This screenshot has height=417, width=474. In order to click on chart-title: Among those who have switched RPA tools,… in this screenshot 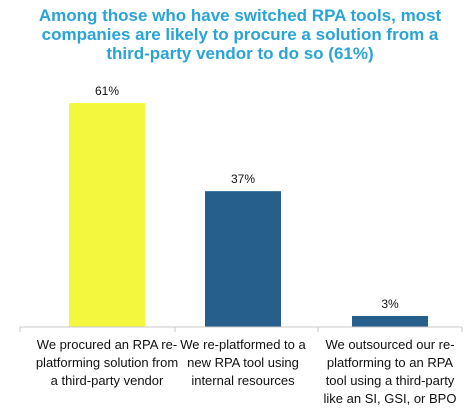, I will do `click(240, 34)`.